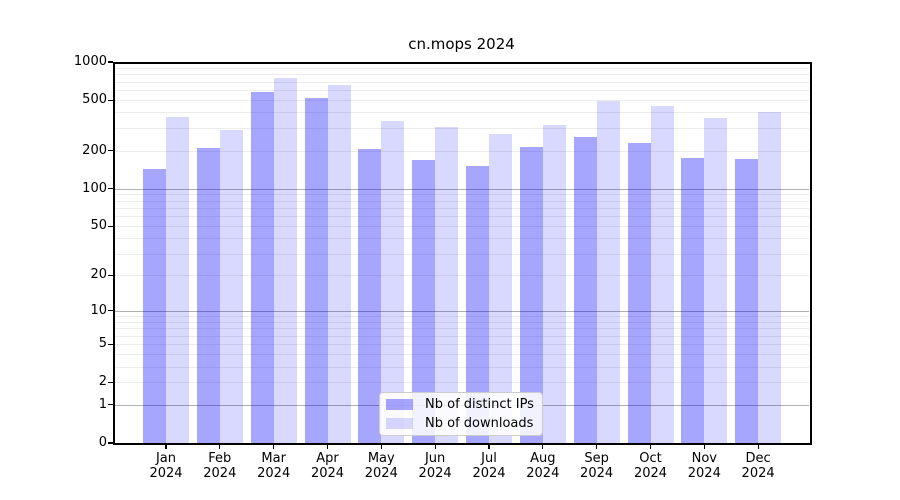  I want to click on x-tick-label-month: Feb, so click(220, 458).